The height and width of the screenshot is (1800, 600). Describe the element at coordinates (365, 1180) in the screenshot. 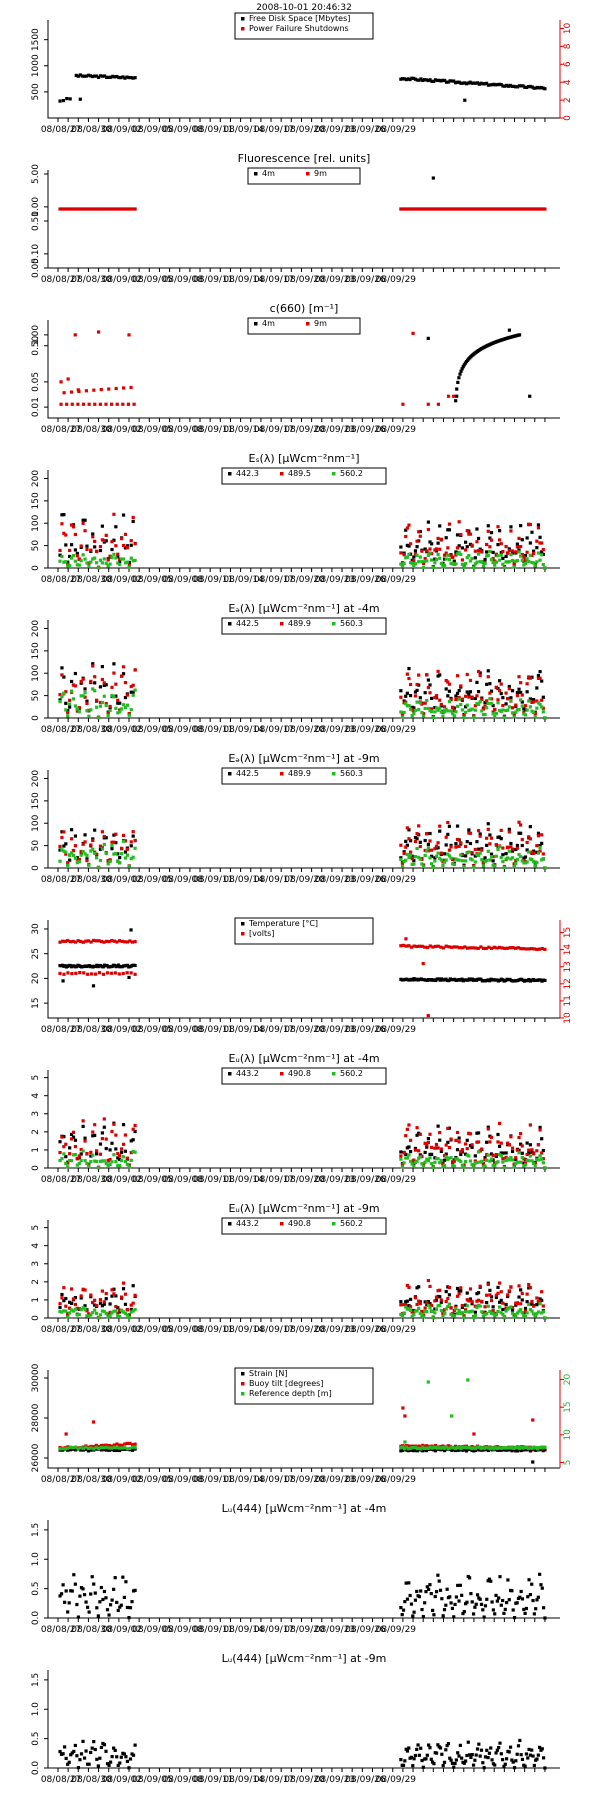

I see `x-tick-label: 08/09/26` at that location.